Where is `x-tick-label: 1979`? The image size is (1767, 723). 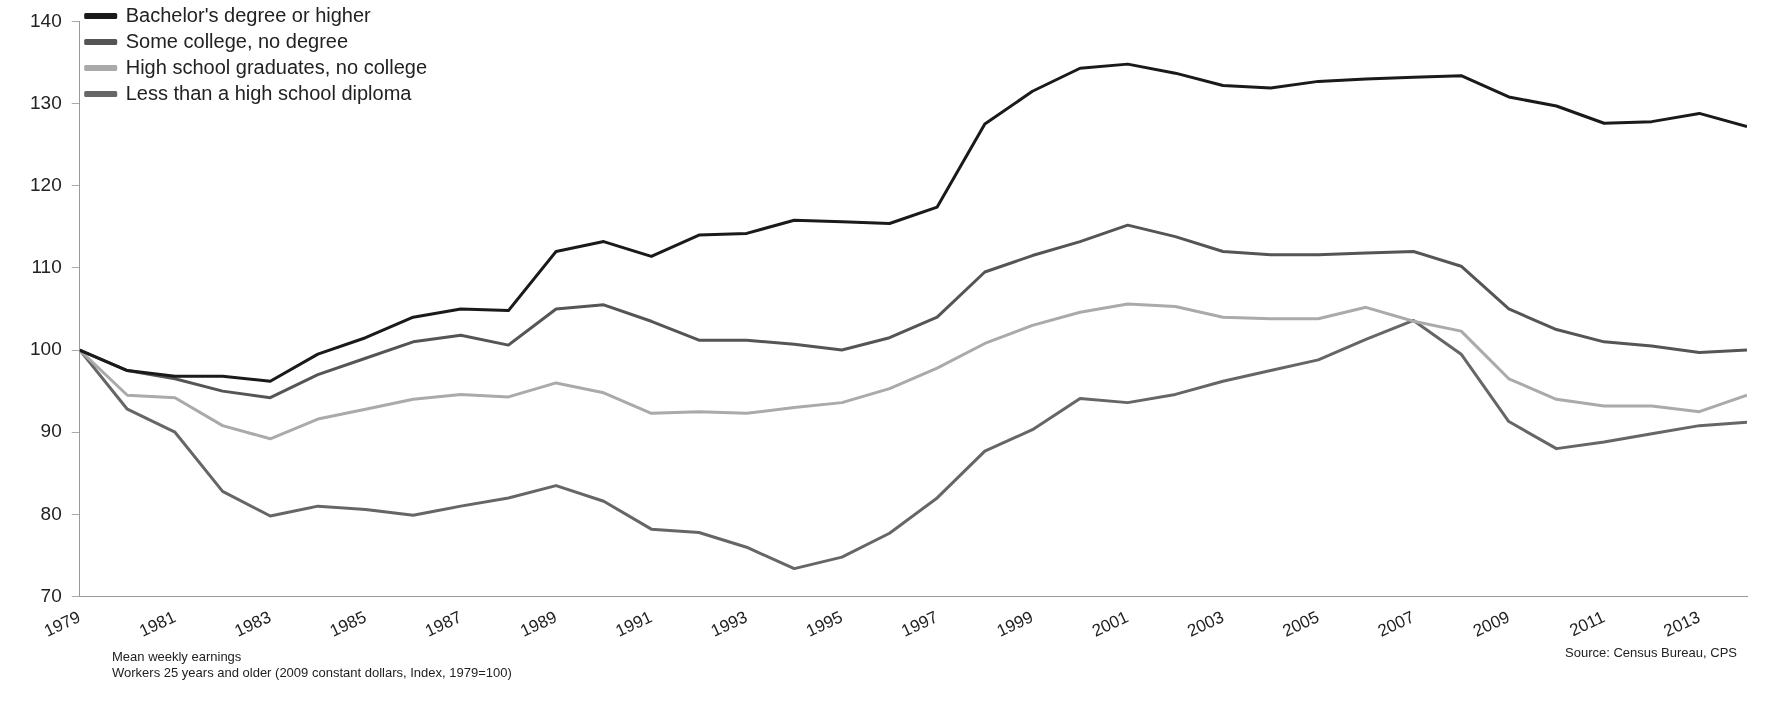
x-tick-label: 1979 is located at coordinates (62, 624).